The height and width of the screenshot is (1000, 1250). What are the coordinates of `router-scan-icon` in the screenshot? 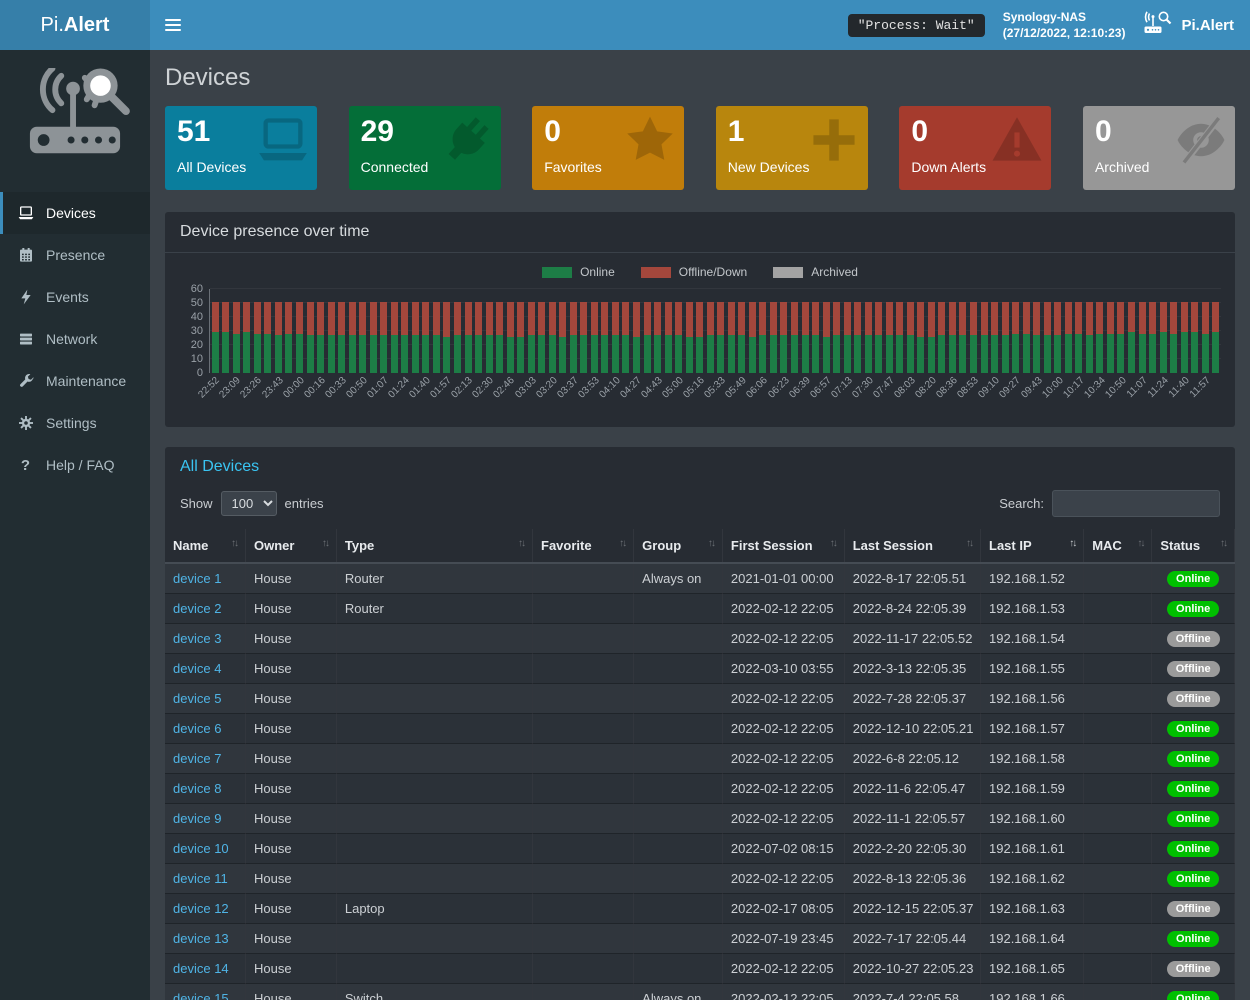 It's located at (1158, 25).